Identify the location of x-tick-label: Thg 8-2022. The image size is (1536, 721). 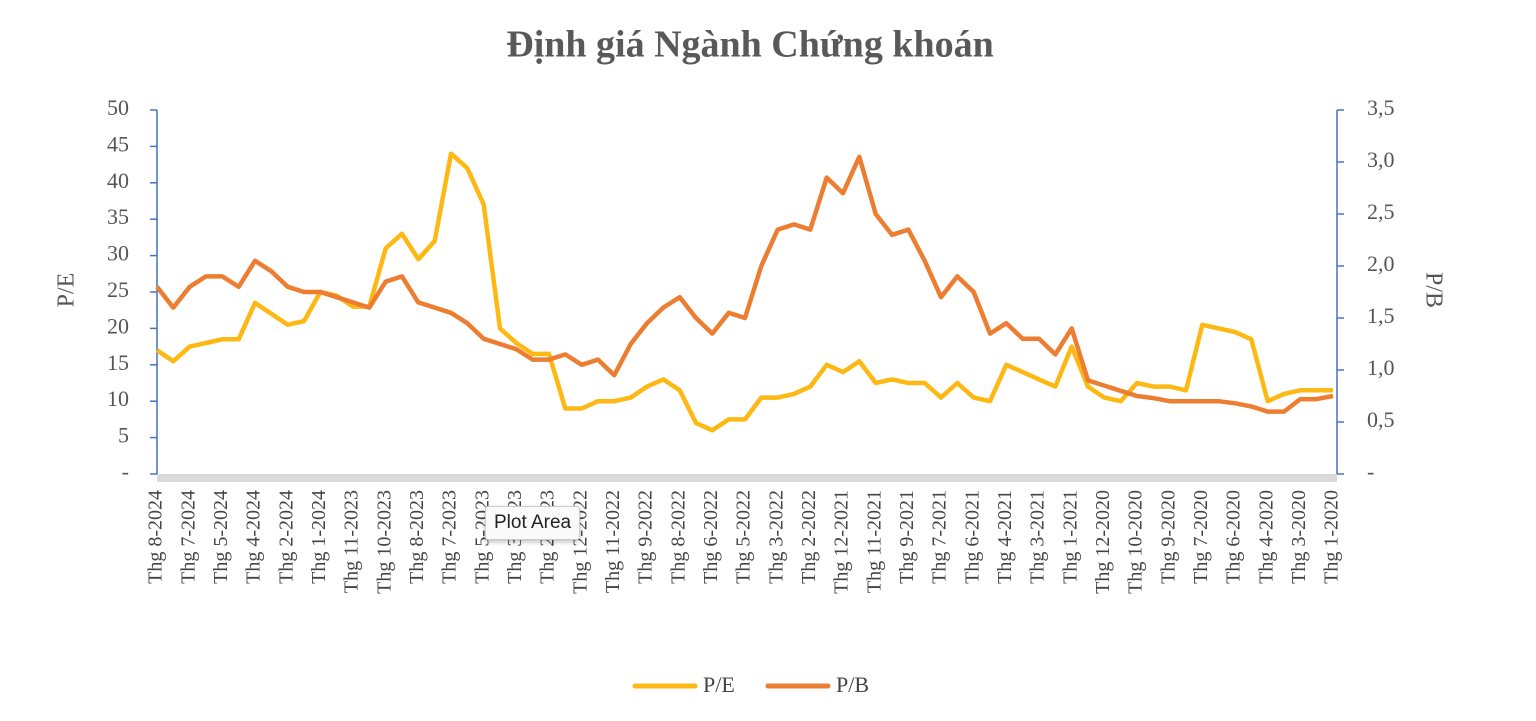
(678, 537).